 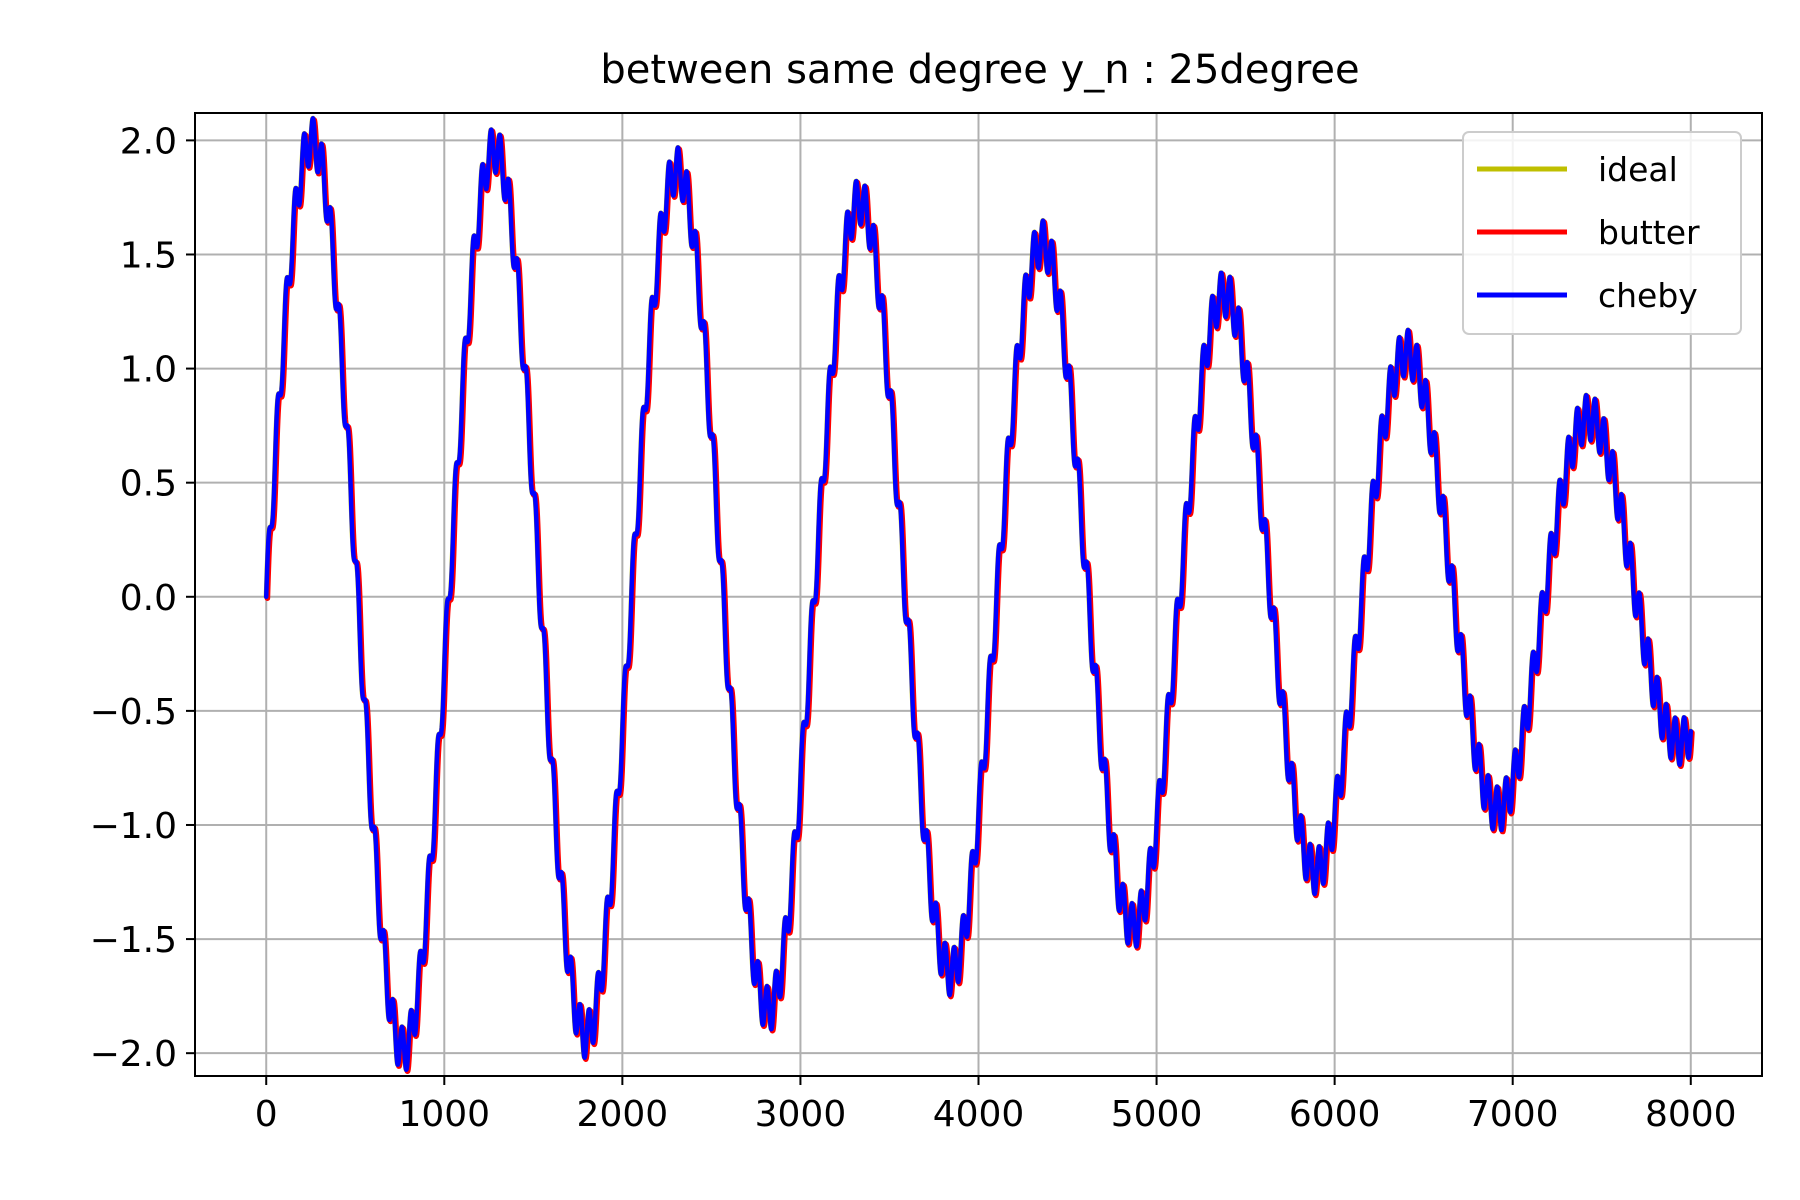 I want to click on x-tick-label: 2000, so click(x=623, y=1114).